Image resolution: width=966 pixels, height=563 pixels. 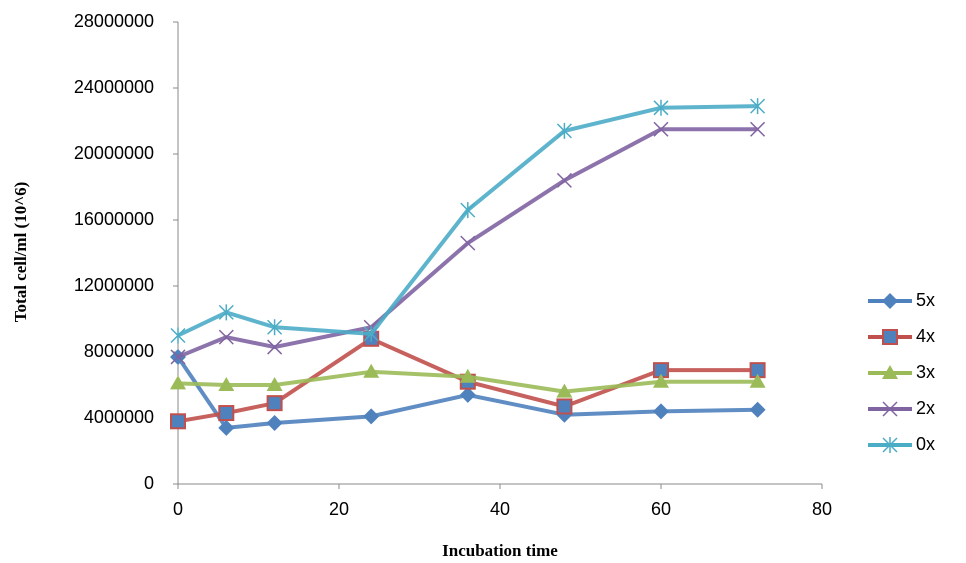 What do you see at coordinates (114, 21) in the screenshot?
I see `y-tick-label: 28000000` at bounding box center [114, 21].